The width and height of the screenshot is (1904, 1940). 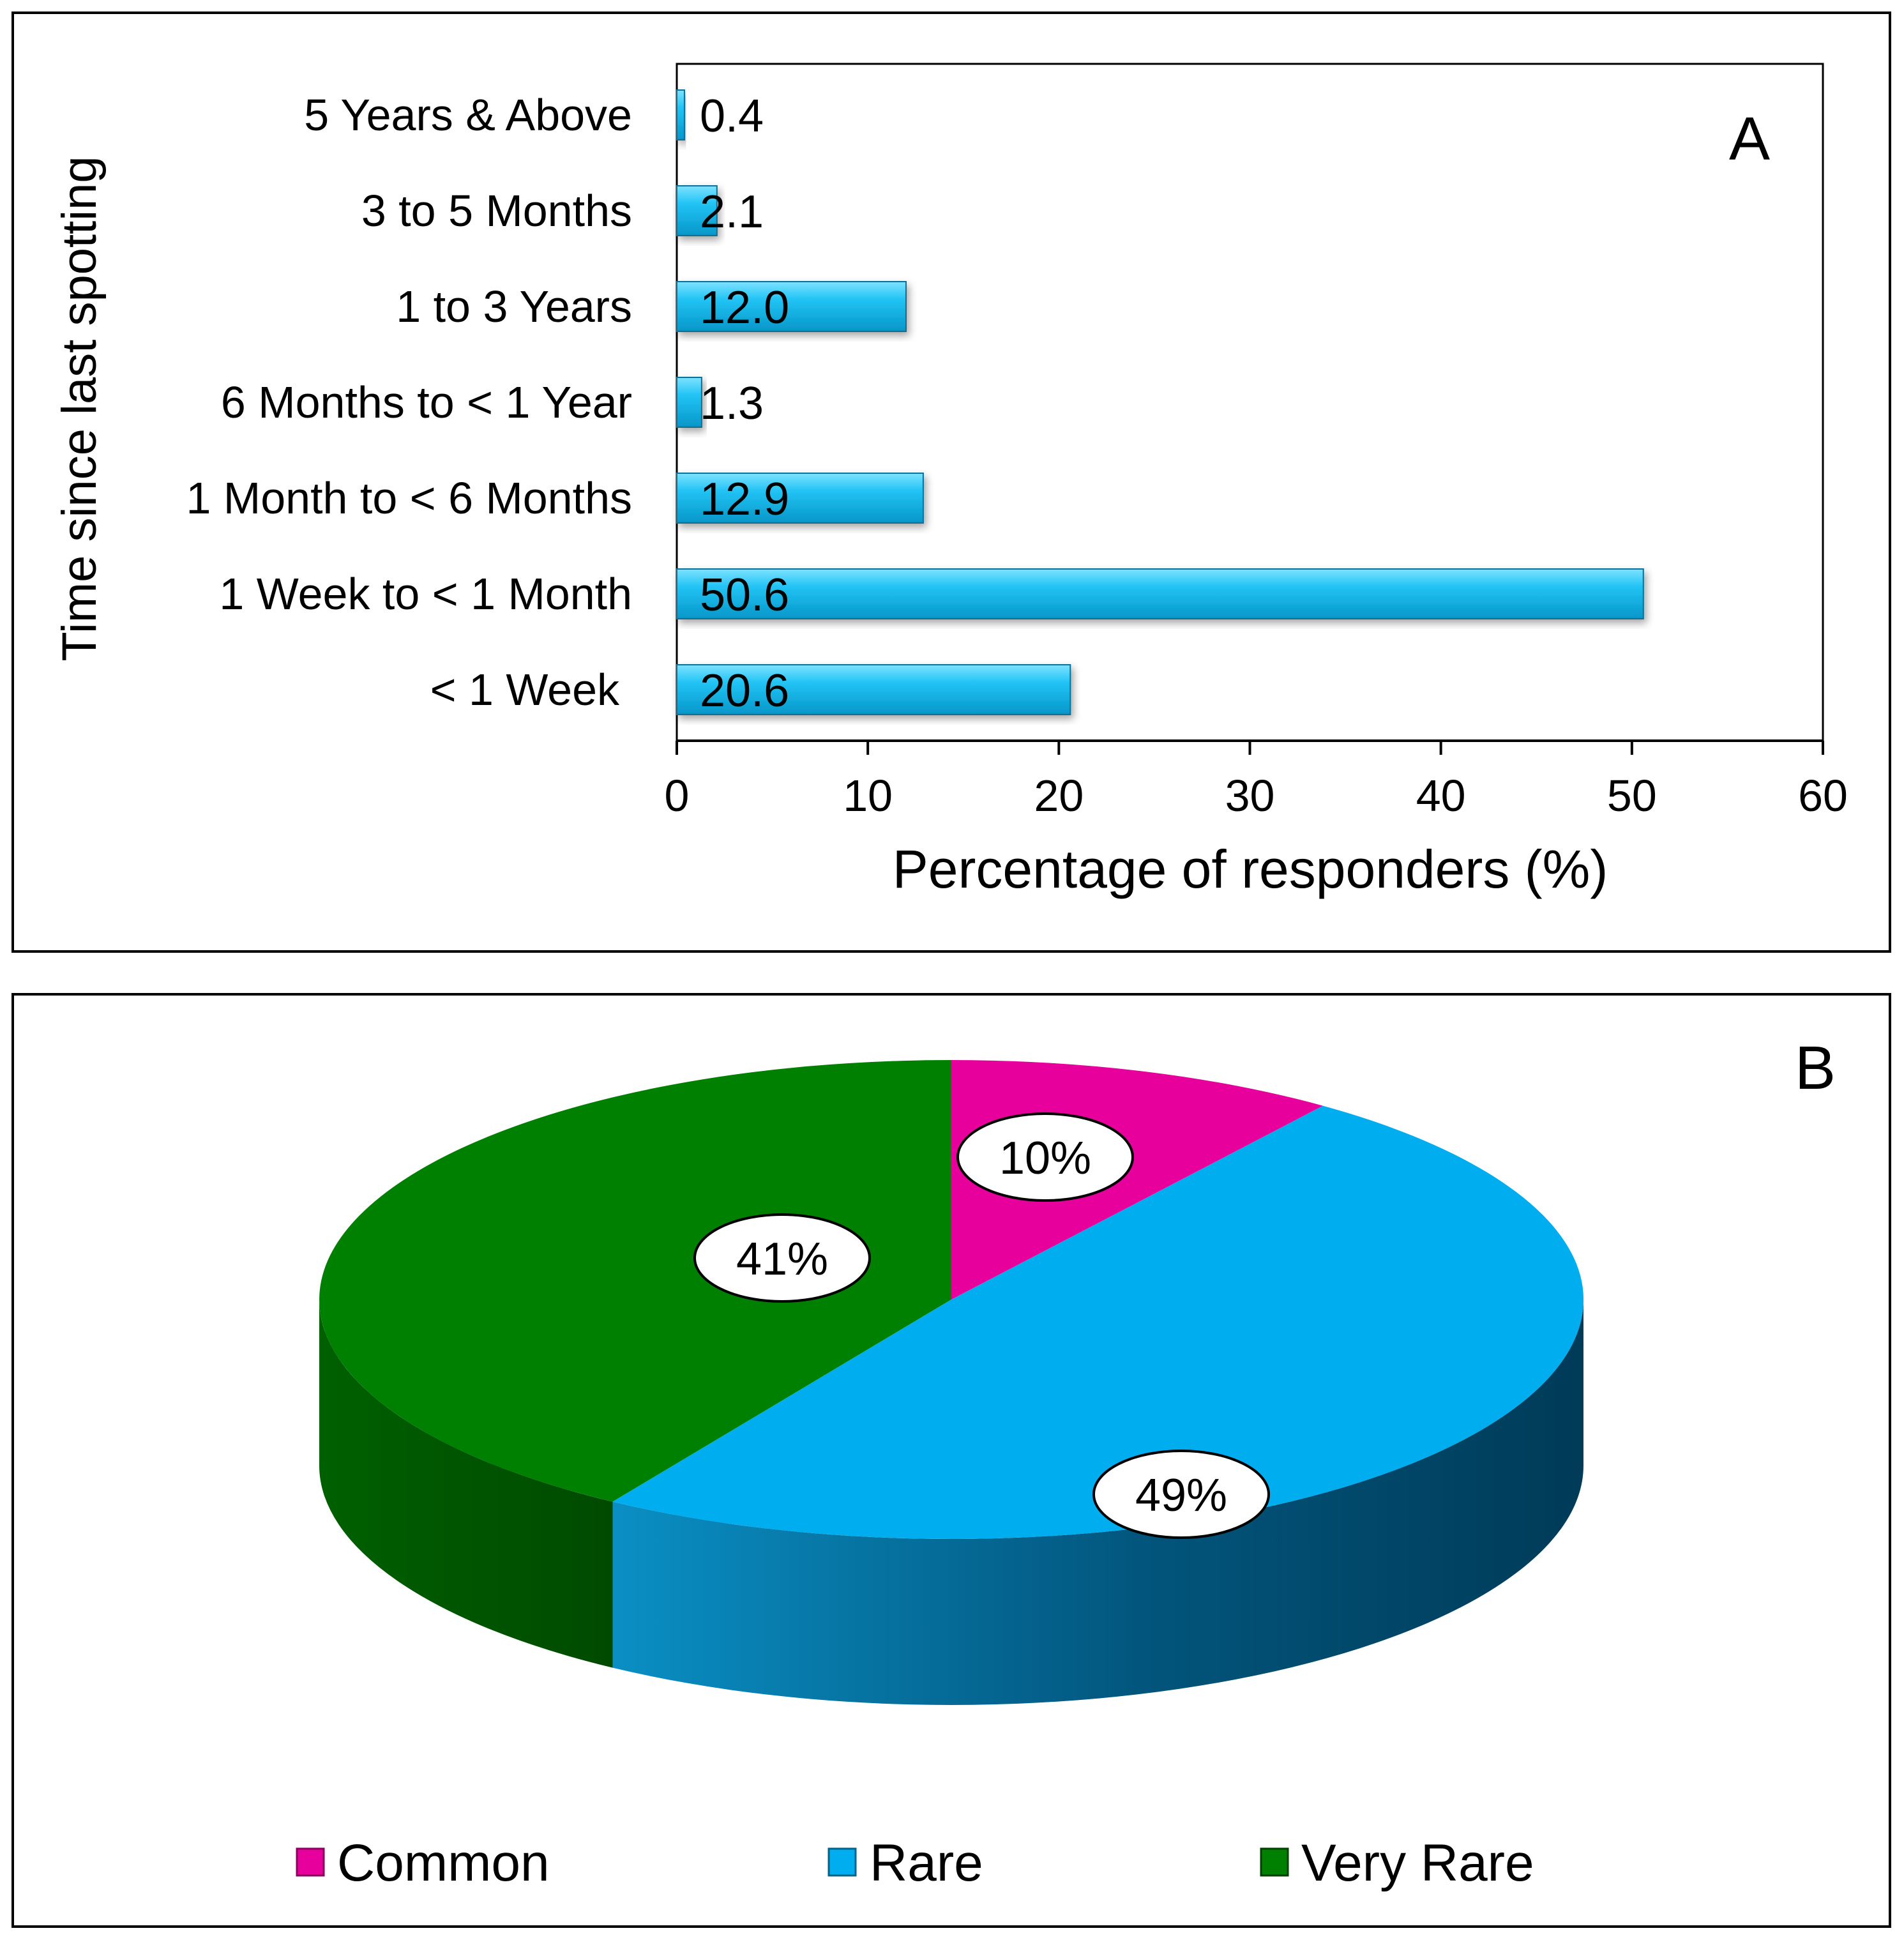 I want to click on bar-value-3-to-5-months: 2.1, so click(x=732, y=212).